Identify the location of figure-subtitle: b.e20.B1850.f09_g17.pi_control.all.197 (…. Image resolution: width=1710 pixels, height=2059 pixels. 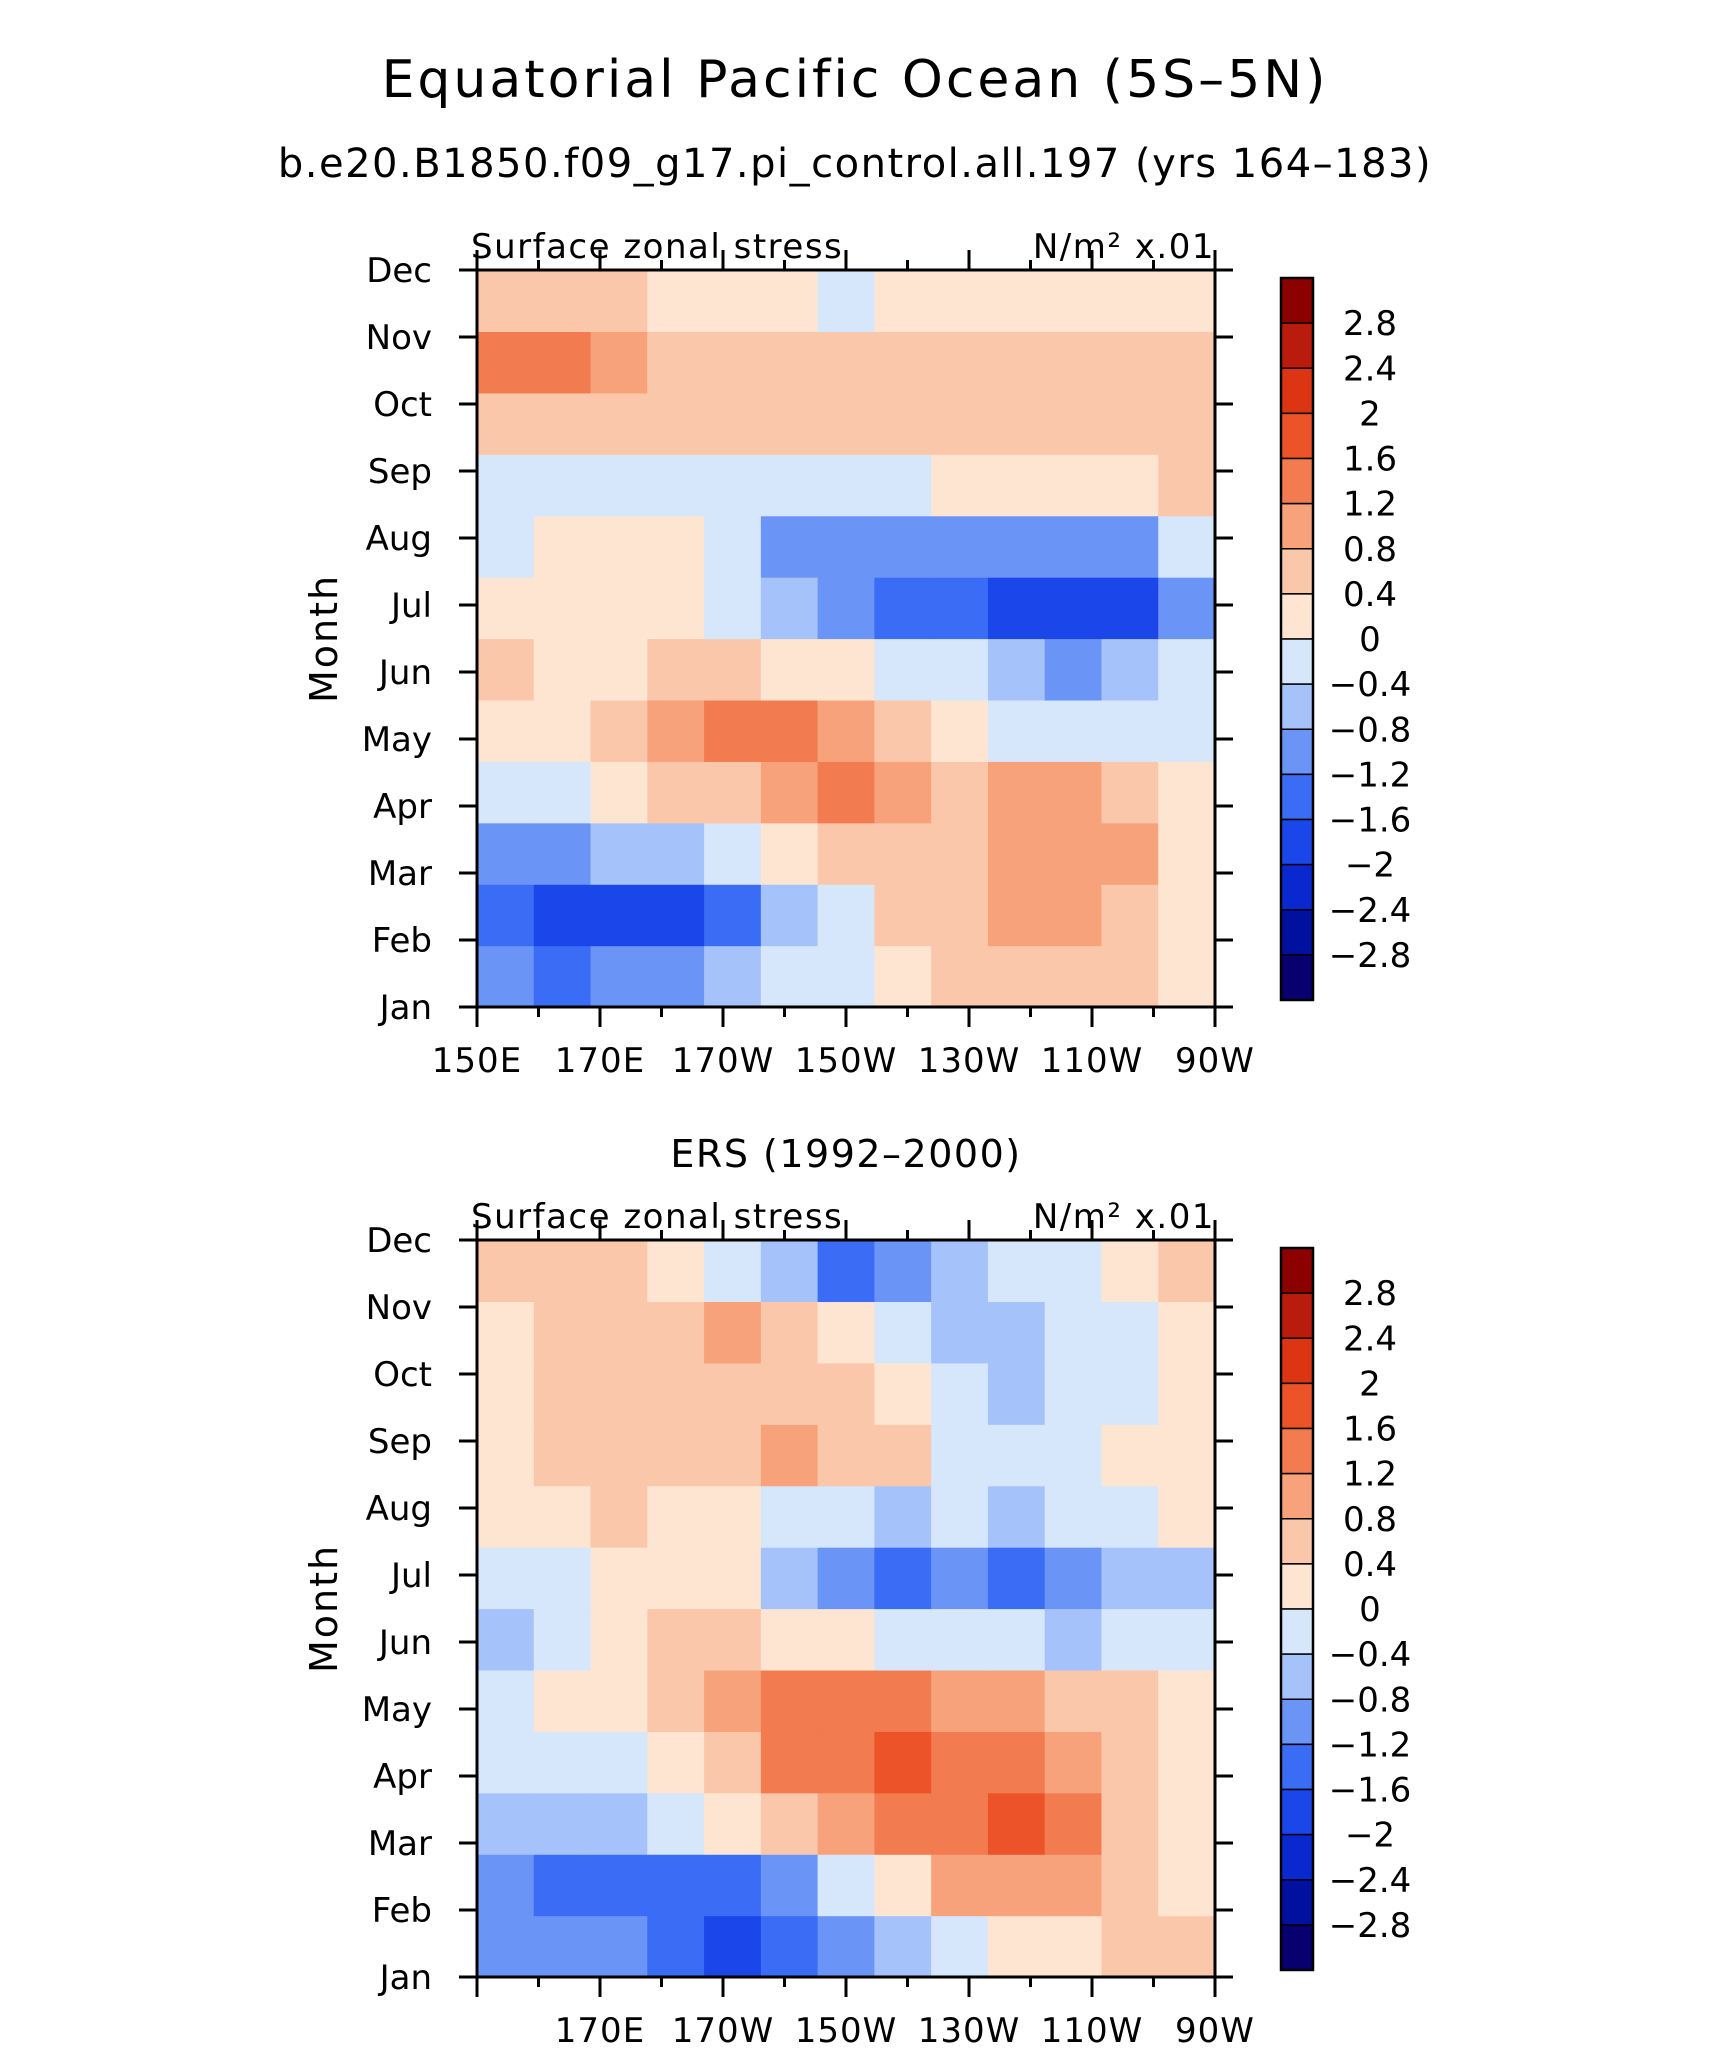
(855, 164).